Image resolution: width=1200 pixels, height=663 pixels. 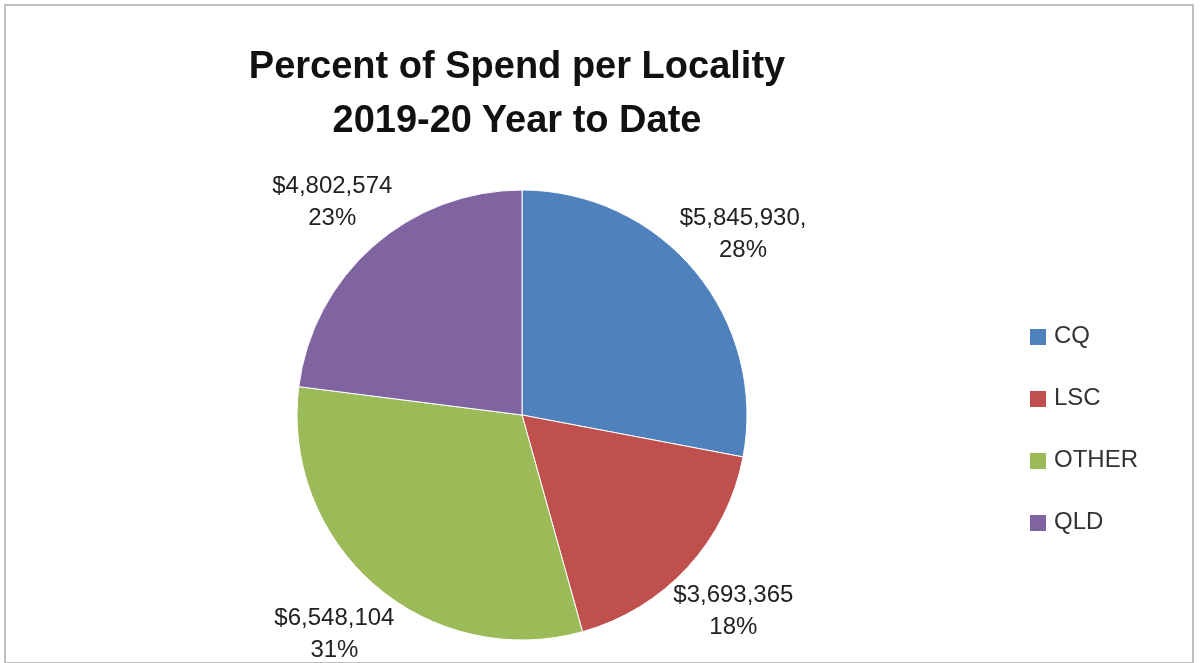 What do you see at coordinates (517, 92) in the screenshot?
I see `chart-title: Percent of Spend per Locality 2019-20 Year to Date` at bounding box center [517, 92].